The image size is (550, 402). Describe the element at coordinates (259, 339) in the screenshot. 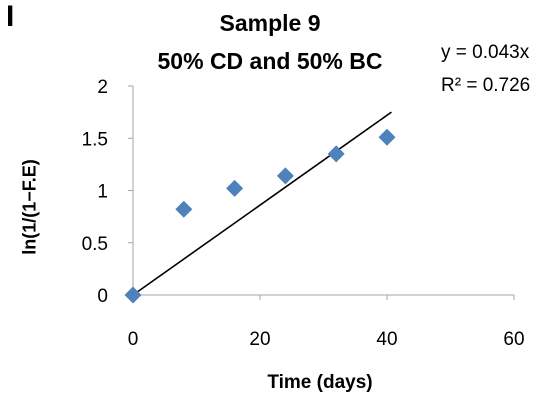

I see `x-tick-label: 20` at that location.